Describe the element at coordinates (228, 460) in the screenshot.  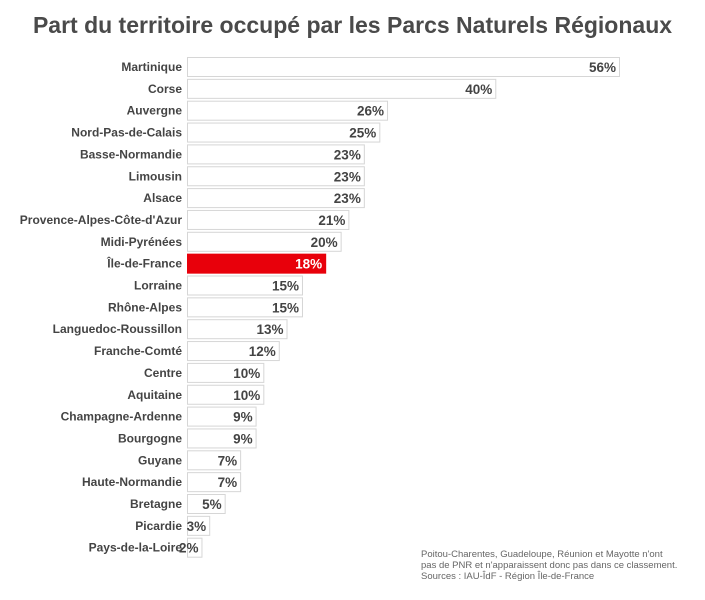
I see `value-label-guyane: 7%` at that location.